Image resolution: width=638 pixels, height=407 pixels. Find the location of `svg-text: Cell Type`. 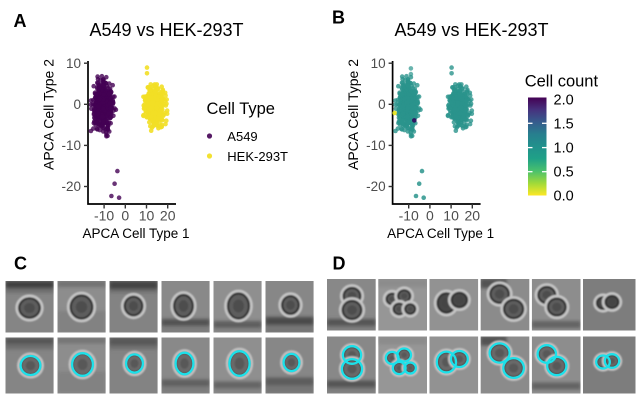

svg-text: Cell Type is located at coordinates (241, 109).